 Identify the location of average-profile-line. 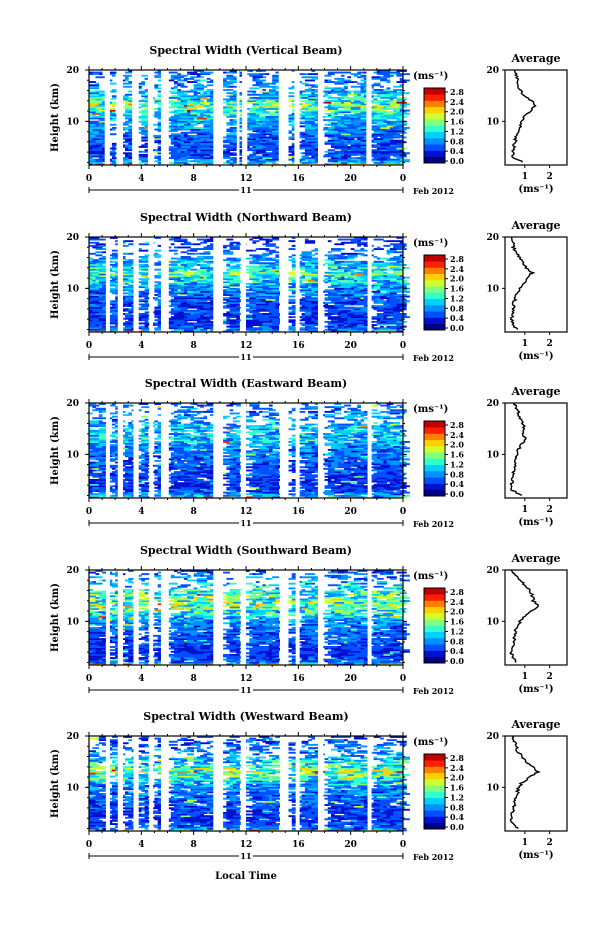
(523, 283).